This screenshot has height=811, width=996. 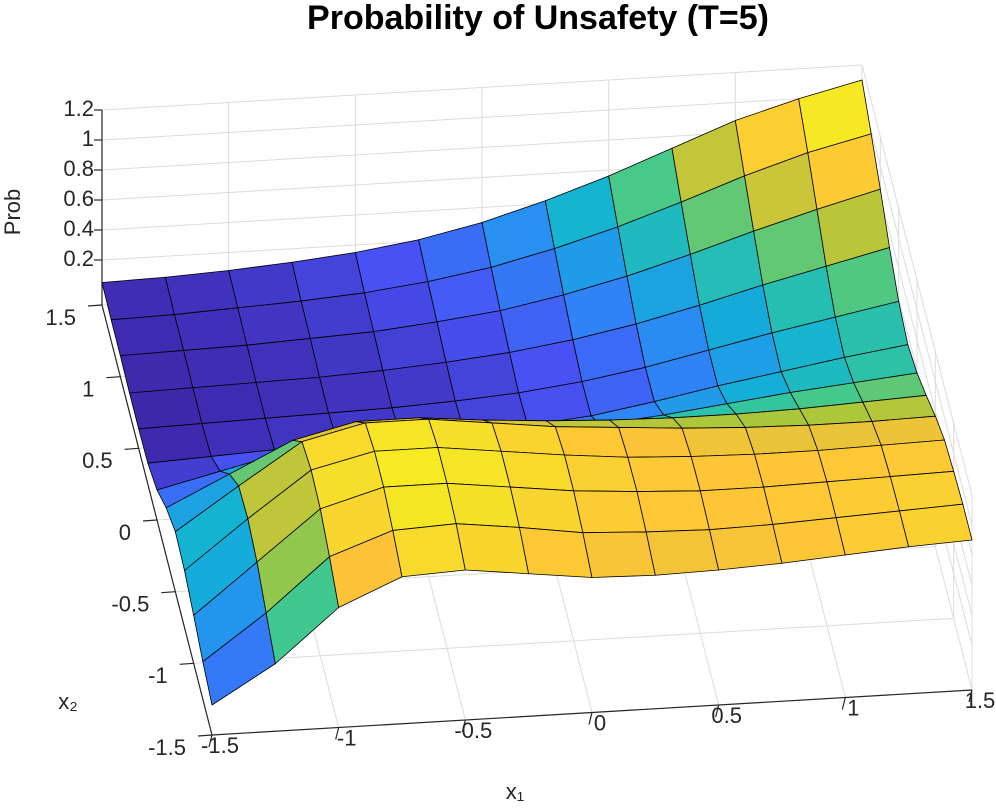 What do you see at coordinates (347, 737) in the screenshot?
I see `x-tick-label: -1` at bounding box center [347, 737].